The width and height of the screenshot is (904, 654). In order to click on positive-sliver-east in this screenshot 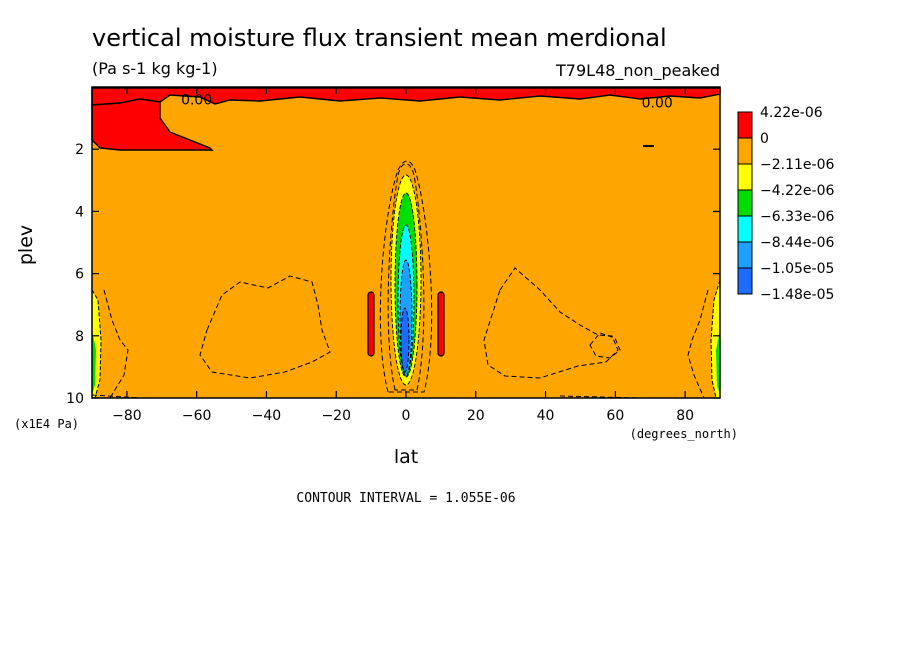, I will do `click(441, 324)`.